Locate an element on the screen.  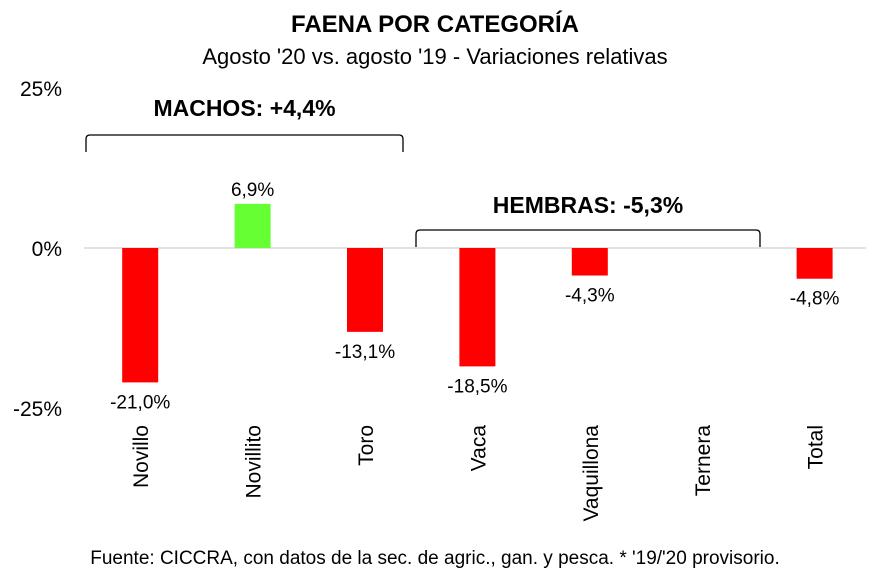
x-tick-label: Total is located at coordinates (816, 447).